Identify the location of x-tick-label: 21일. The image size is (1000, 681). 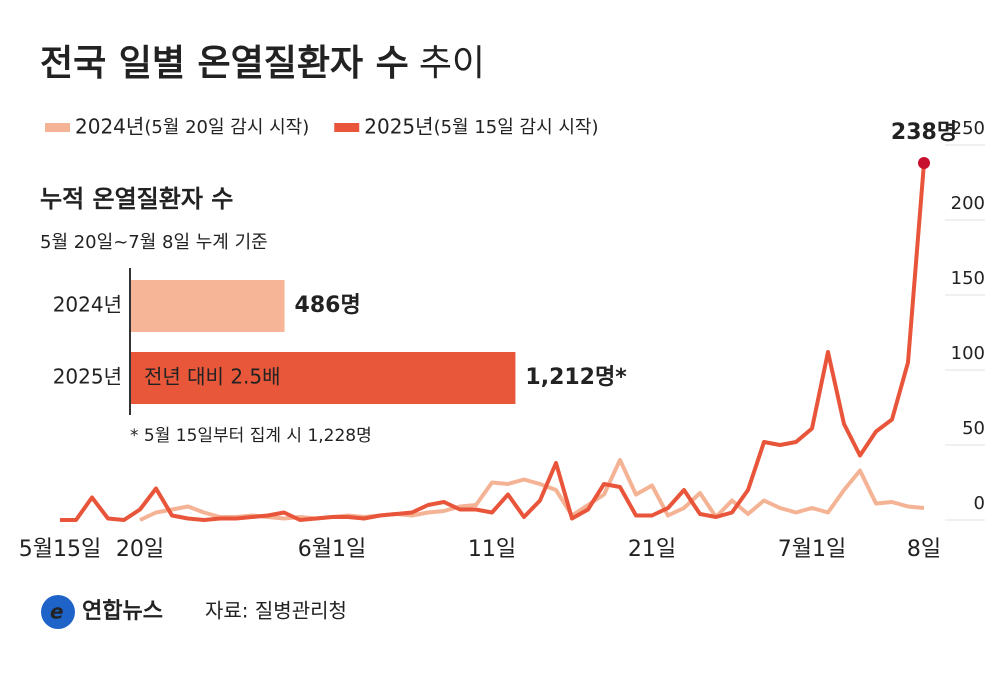
(652, 549).